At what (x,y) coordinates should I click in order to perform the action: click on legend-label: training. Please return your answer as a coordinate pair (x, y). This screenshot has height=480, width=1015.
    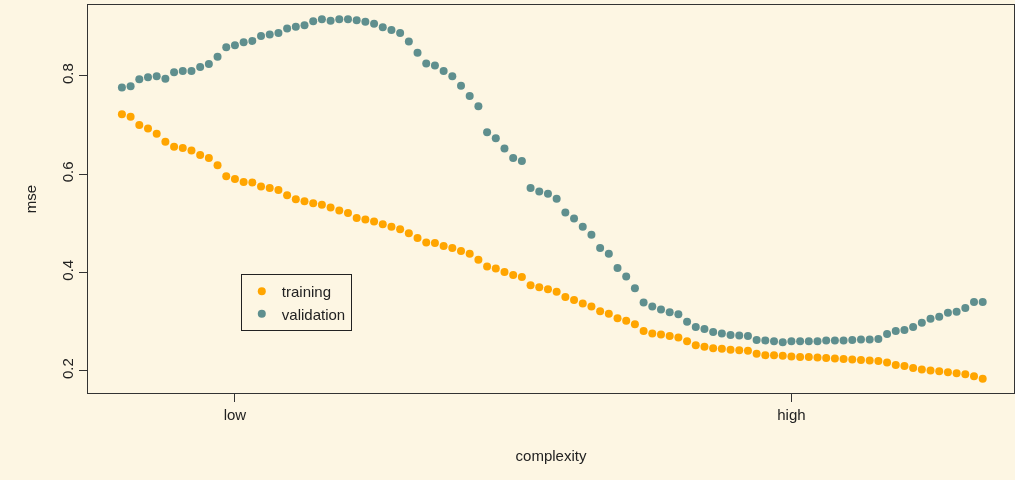
    Looking at the image, I should click on (306, 292).